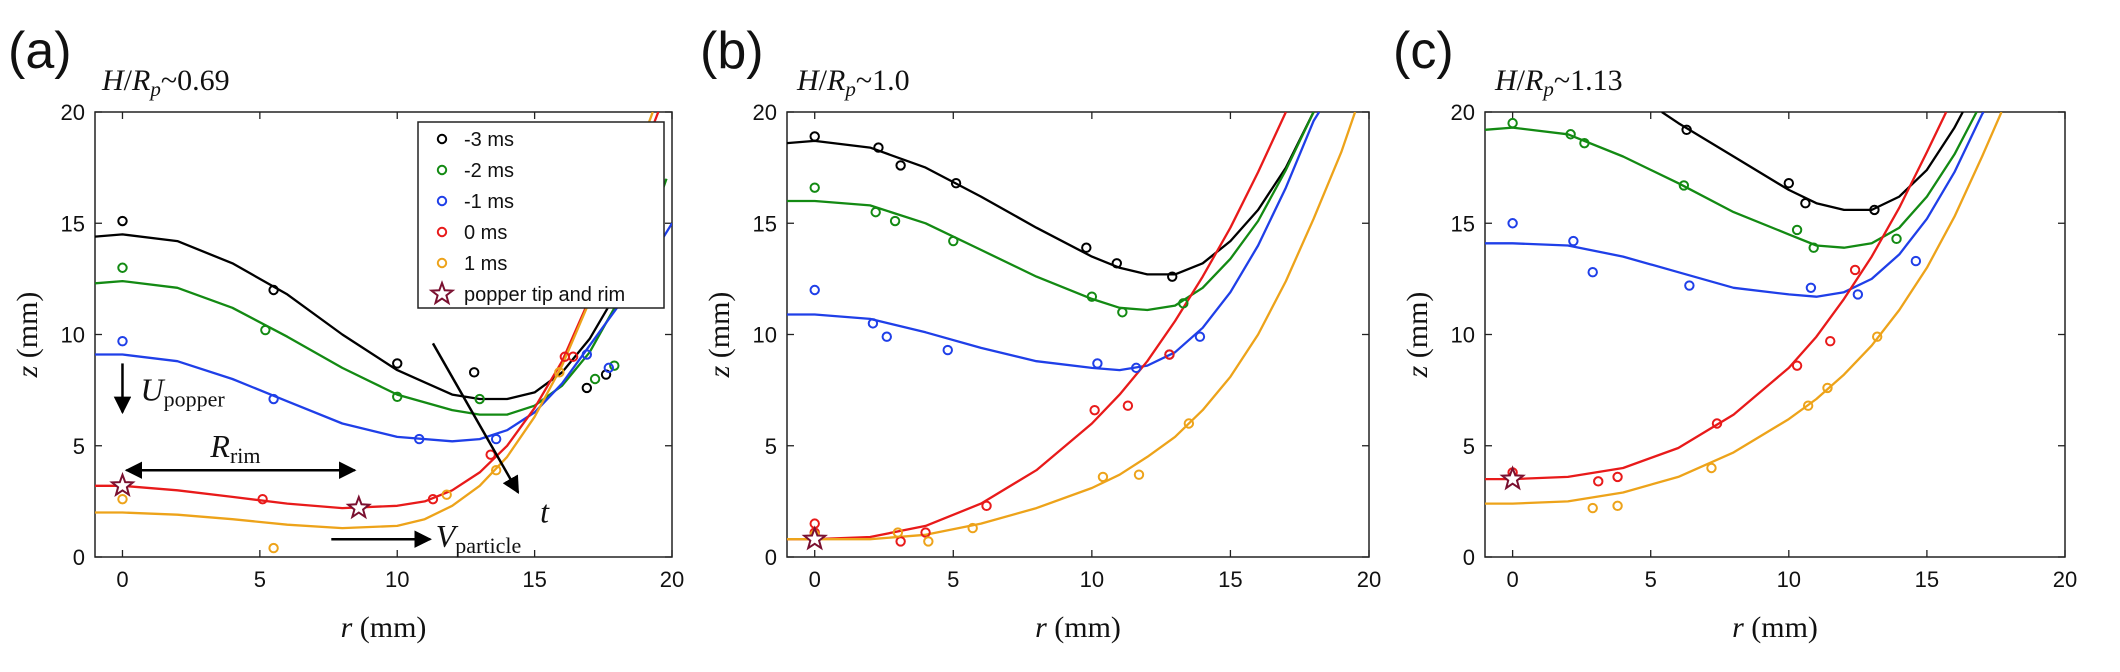  What do you see at coordinates (1417, 371) in the screenshot?
I see `y-axis-var: z` at bounding box center [1417, 371].